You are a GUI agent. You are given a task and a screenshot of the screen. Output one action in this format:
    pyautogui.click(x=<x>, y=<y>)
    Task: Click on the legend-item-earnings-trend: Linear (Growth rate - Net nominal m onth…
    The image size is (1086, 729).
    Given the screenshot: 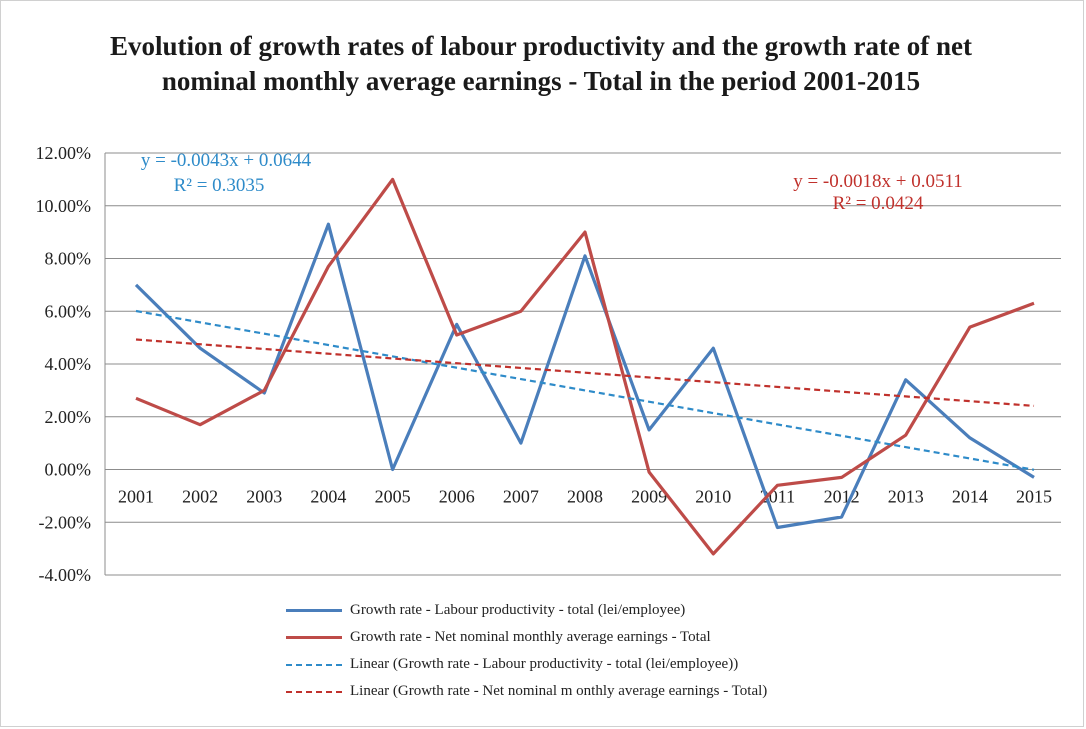 What is the action you would take?
    pyautogui.click(x=596, y=691)
    